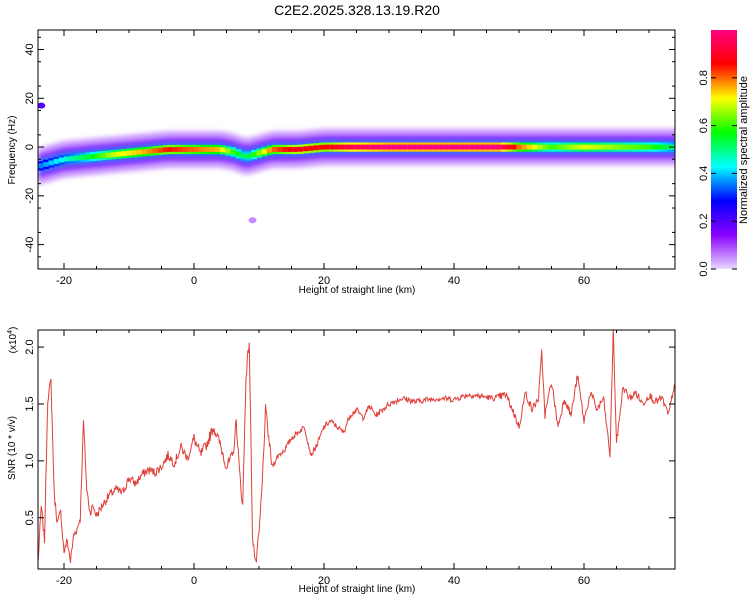 The height and width of the screenshot is (600, 750). Describe the element at coordinates (324, 281) in the screenshot. I see `x-tick-label: 20` at that location.